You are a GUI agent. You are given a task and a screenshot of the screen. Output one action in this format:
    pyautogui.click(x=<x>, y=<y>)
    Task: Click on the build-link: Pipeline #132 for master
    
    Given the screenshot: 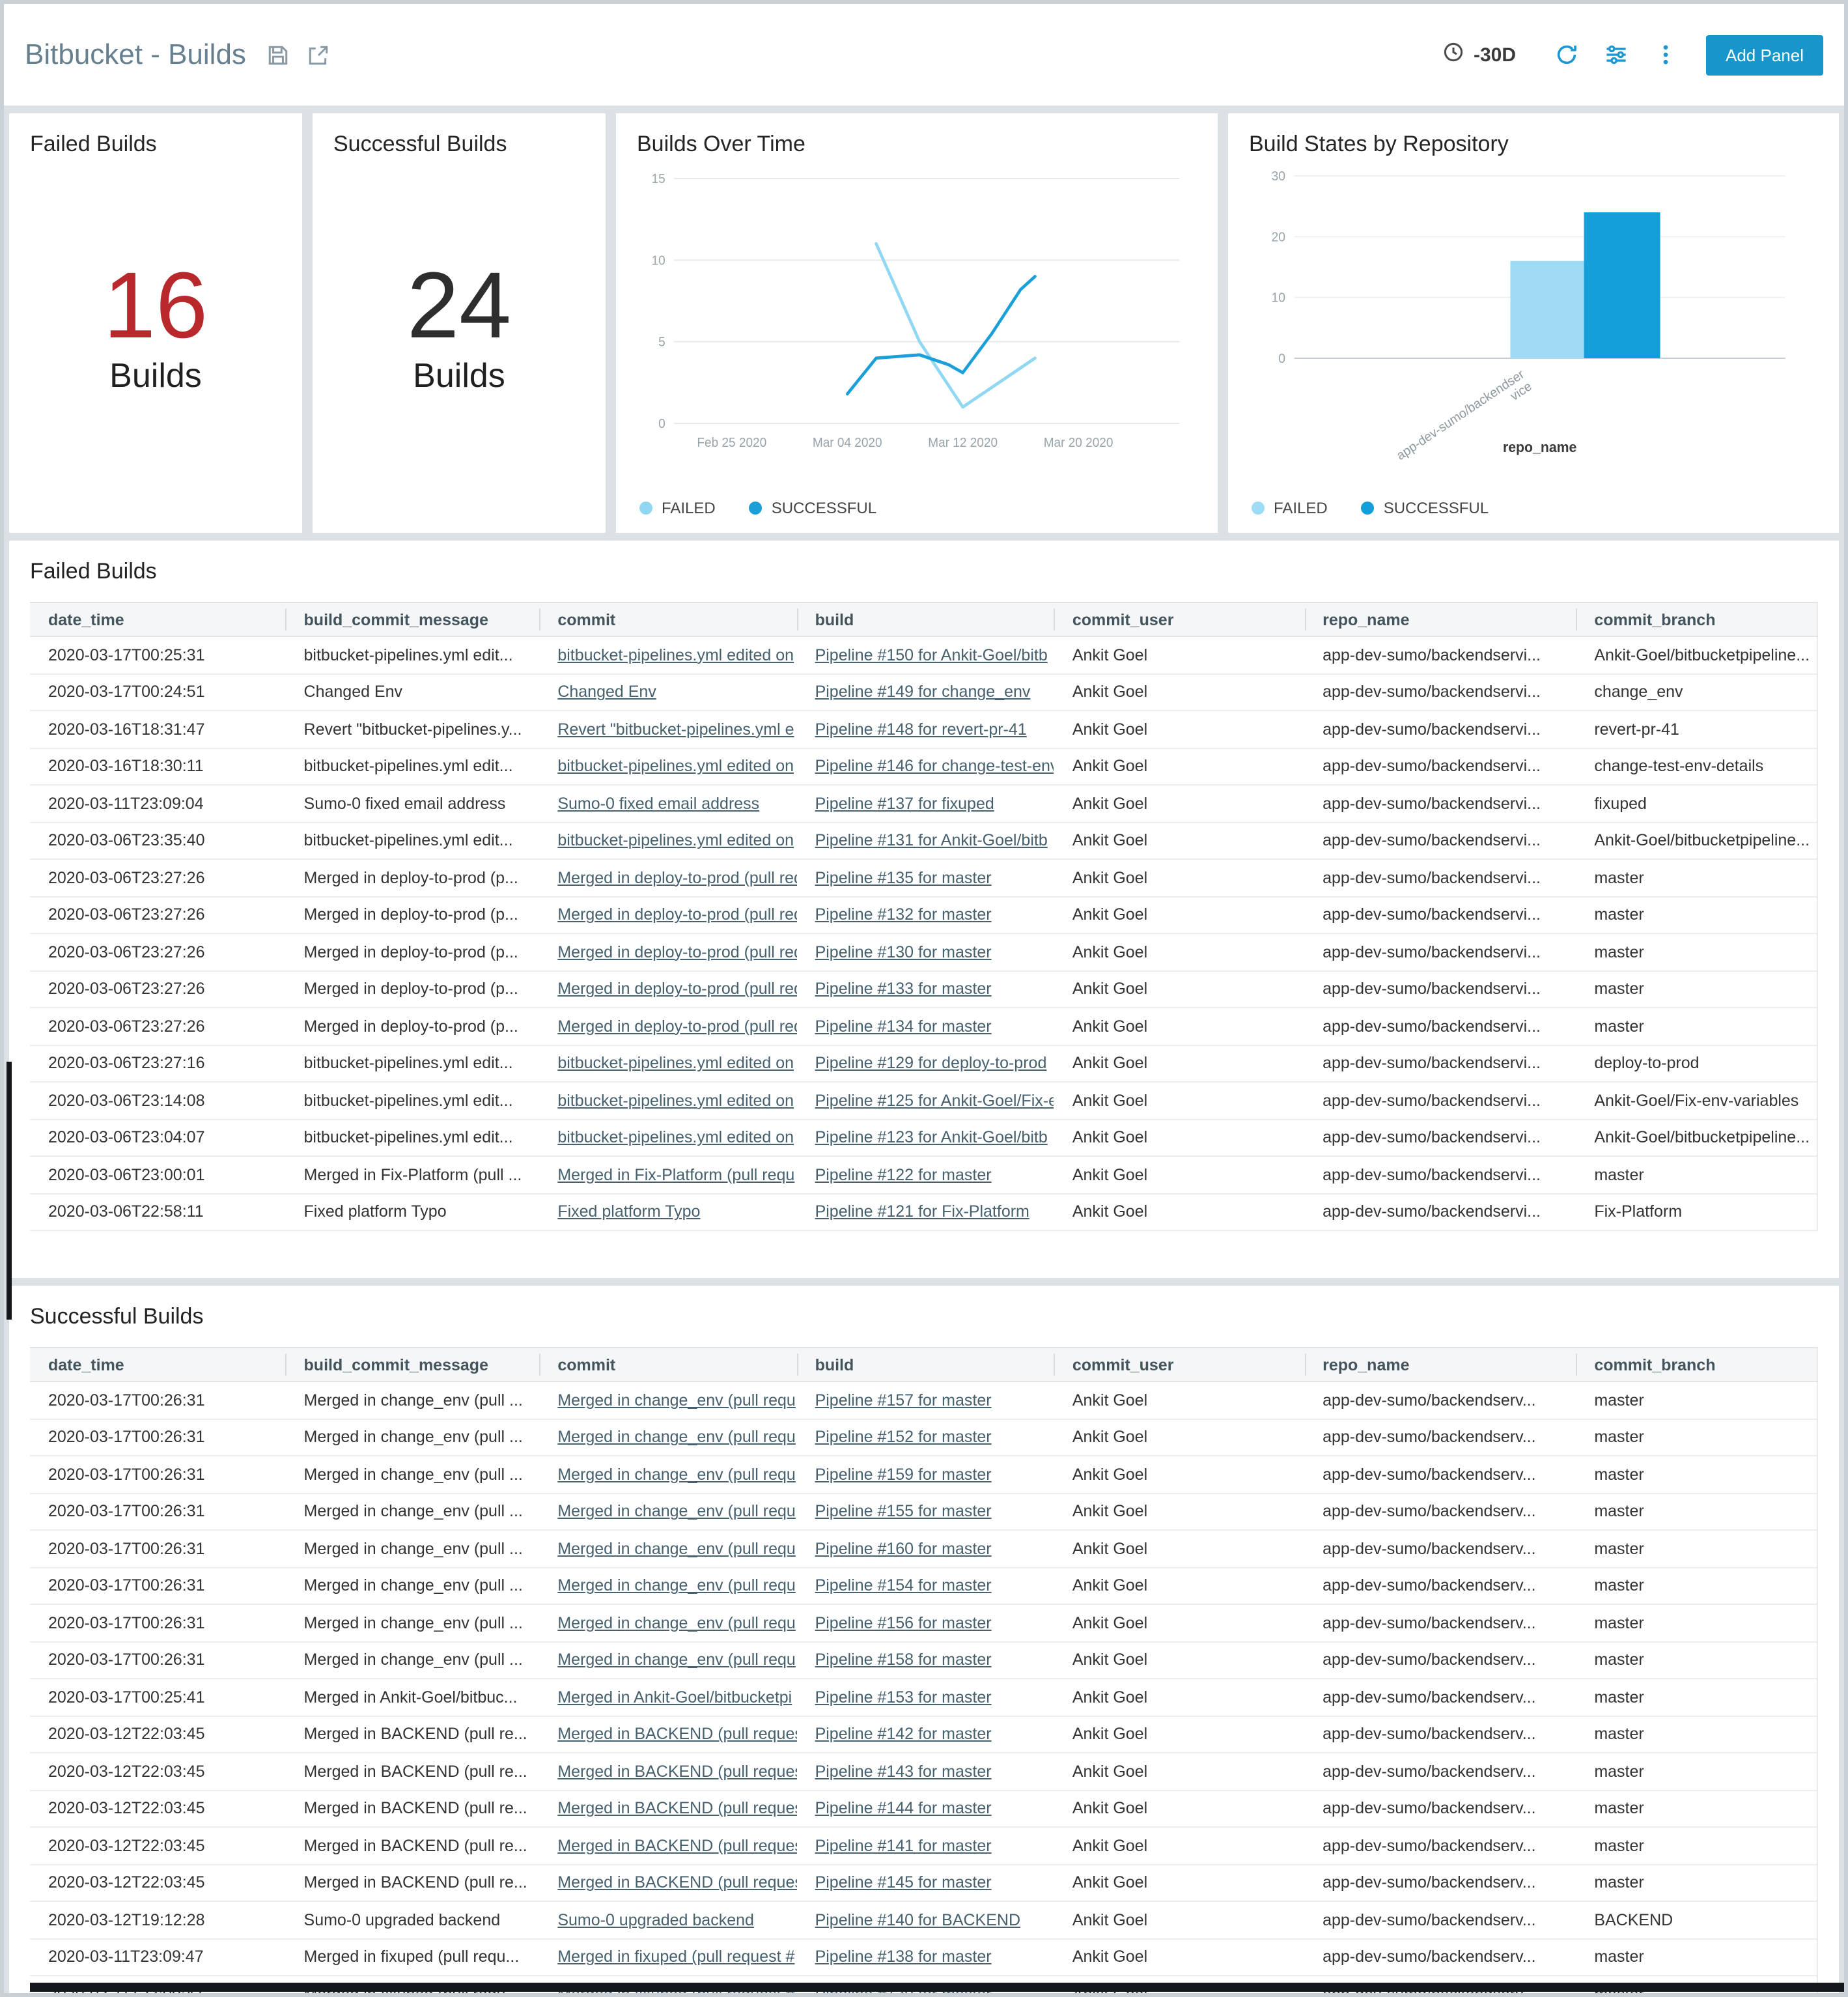 What is the action you would take?
    pyautogui.click(x=904, y=914)
    